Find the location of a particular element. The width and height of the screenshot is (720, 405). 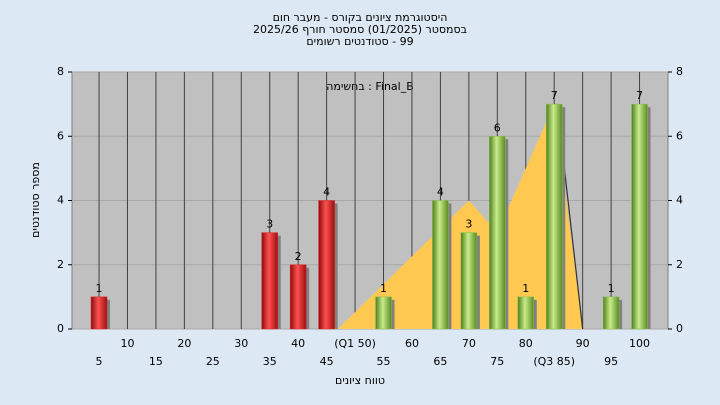

x-tick-label: 65 is located at coordinates (440, 361).